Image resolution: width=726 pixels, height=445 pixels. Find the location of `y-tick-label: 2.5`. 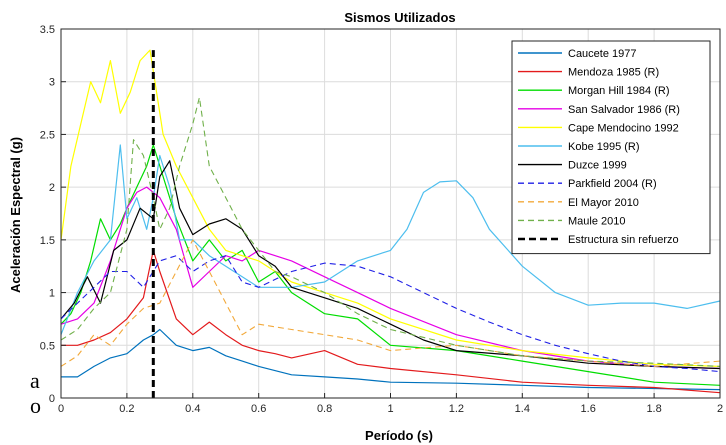

y-tick-label: 2.5 is located at coordinates (47, 135).